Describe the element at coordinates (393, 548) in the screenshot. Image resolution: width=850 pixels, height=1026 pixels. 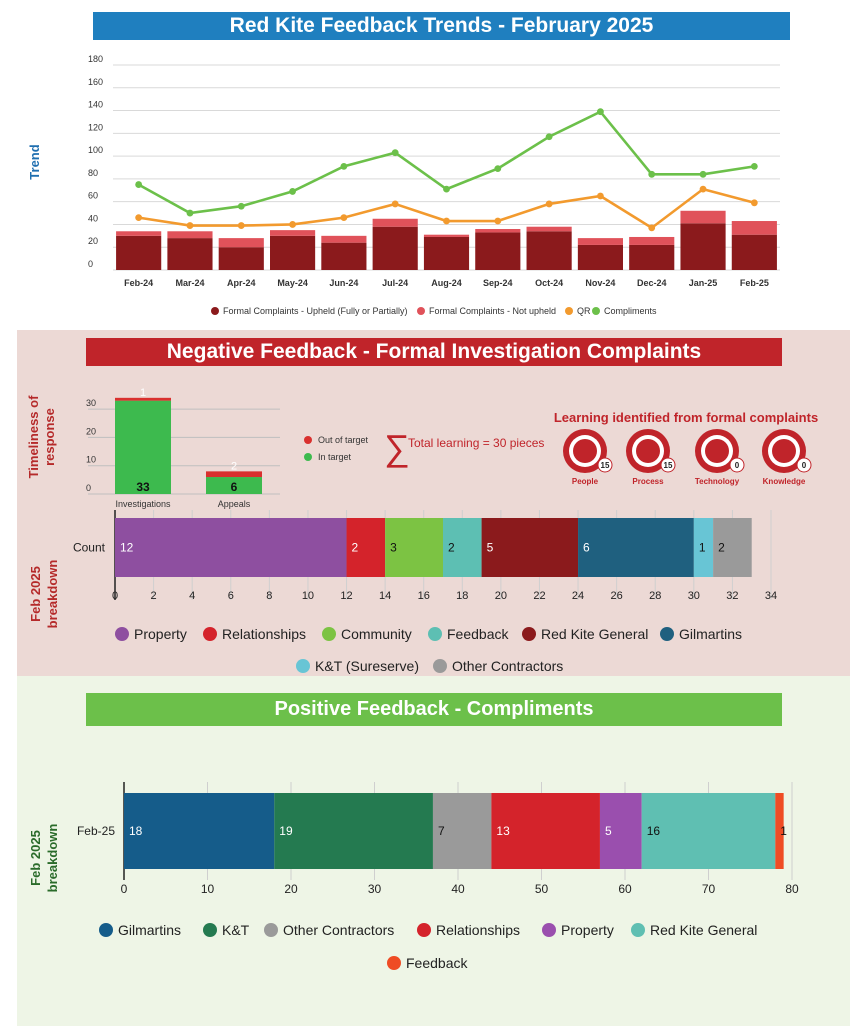
I see `neg-segment-value: 3` at that location.